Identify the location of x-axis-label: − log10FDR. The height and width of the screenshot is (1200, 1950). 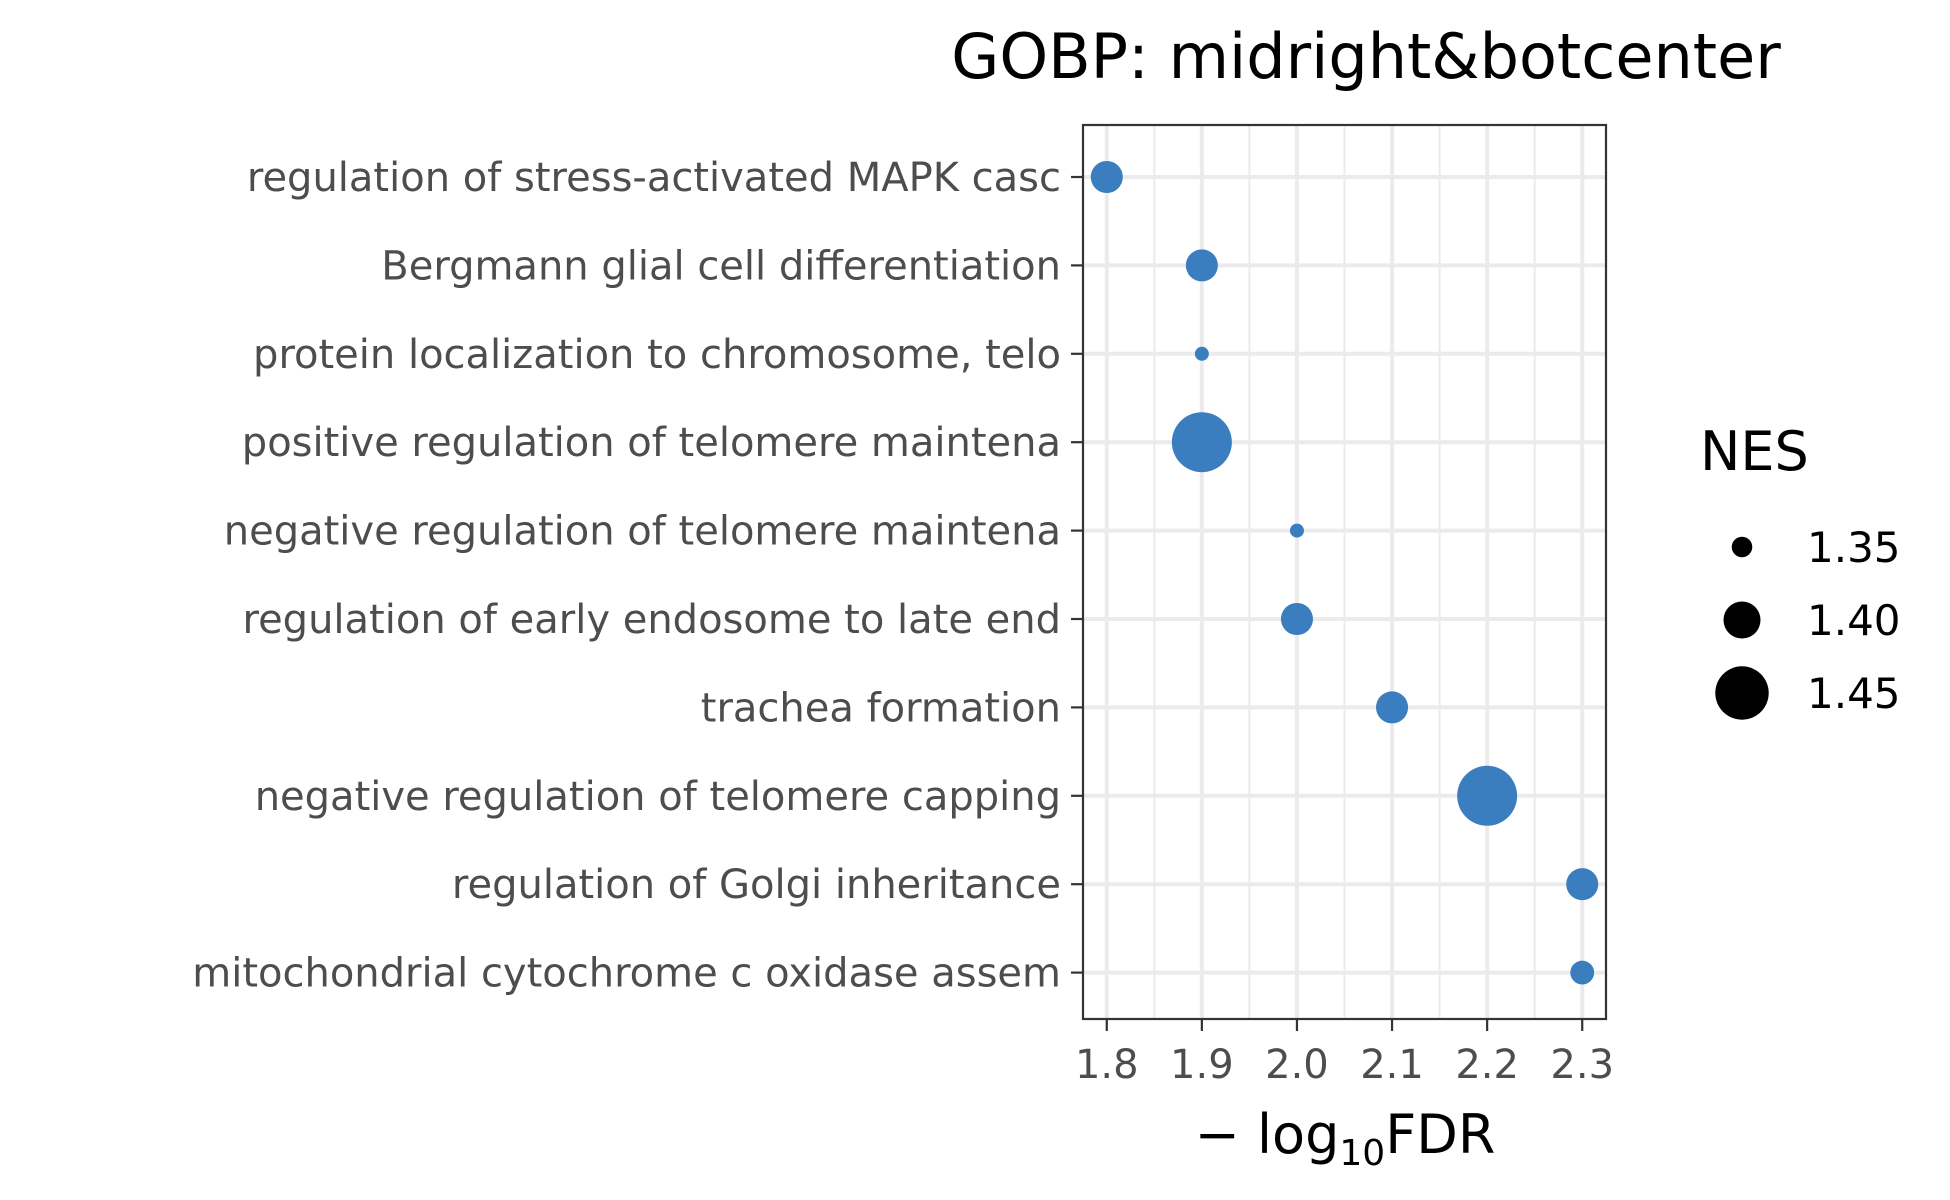
(1345, 1138).